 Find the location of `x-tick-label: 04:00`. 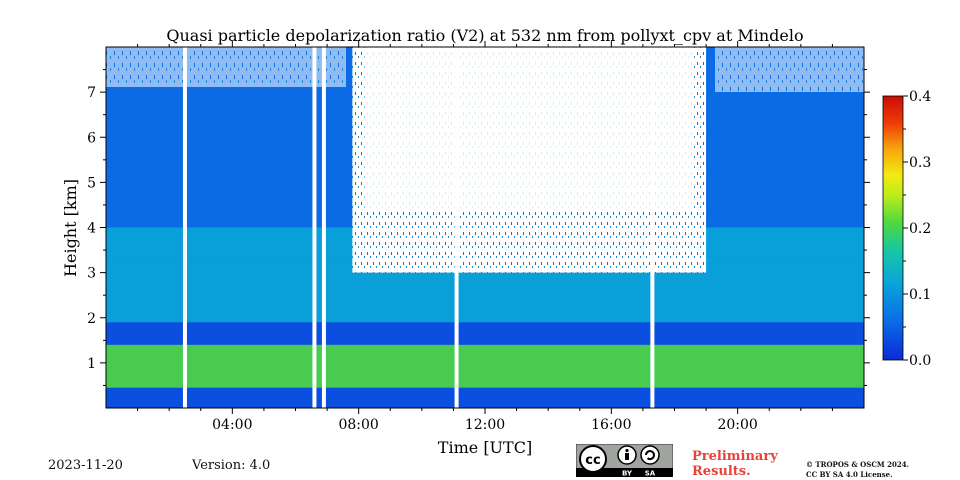

x-tick-label: 04:00 is located at coordinates (232, 425).